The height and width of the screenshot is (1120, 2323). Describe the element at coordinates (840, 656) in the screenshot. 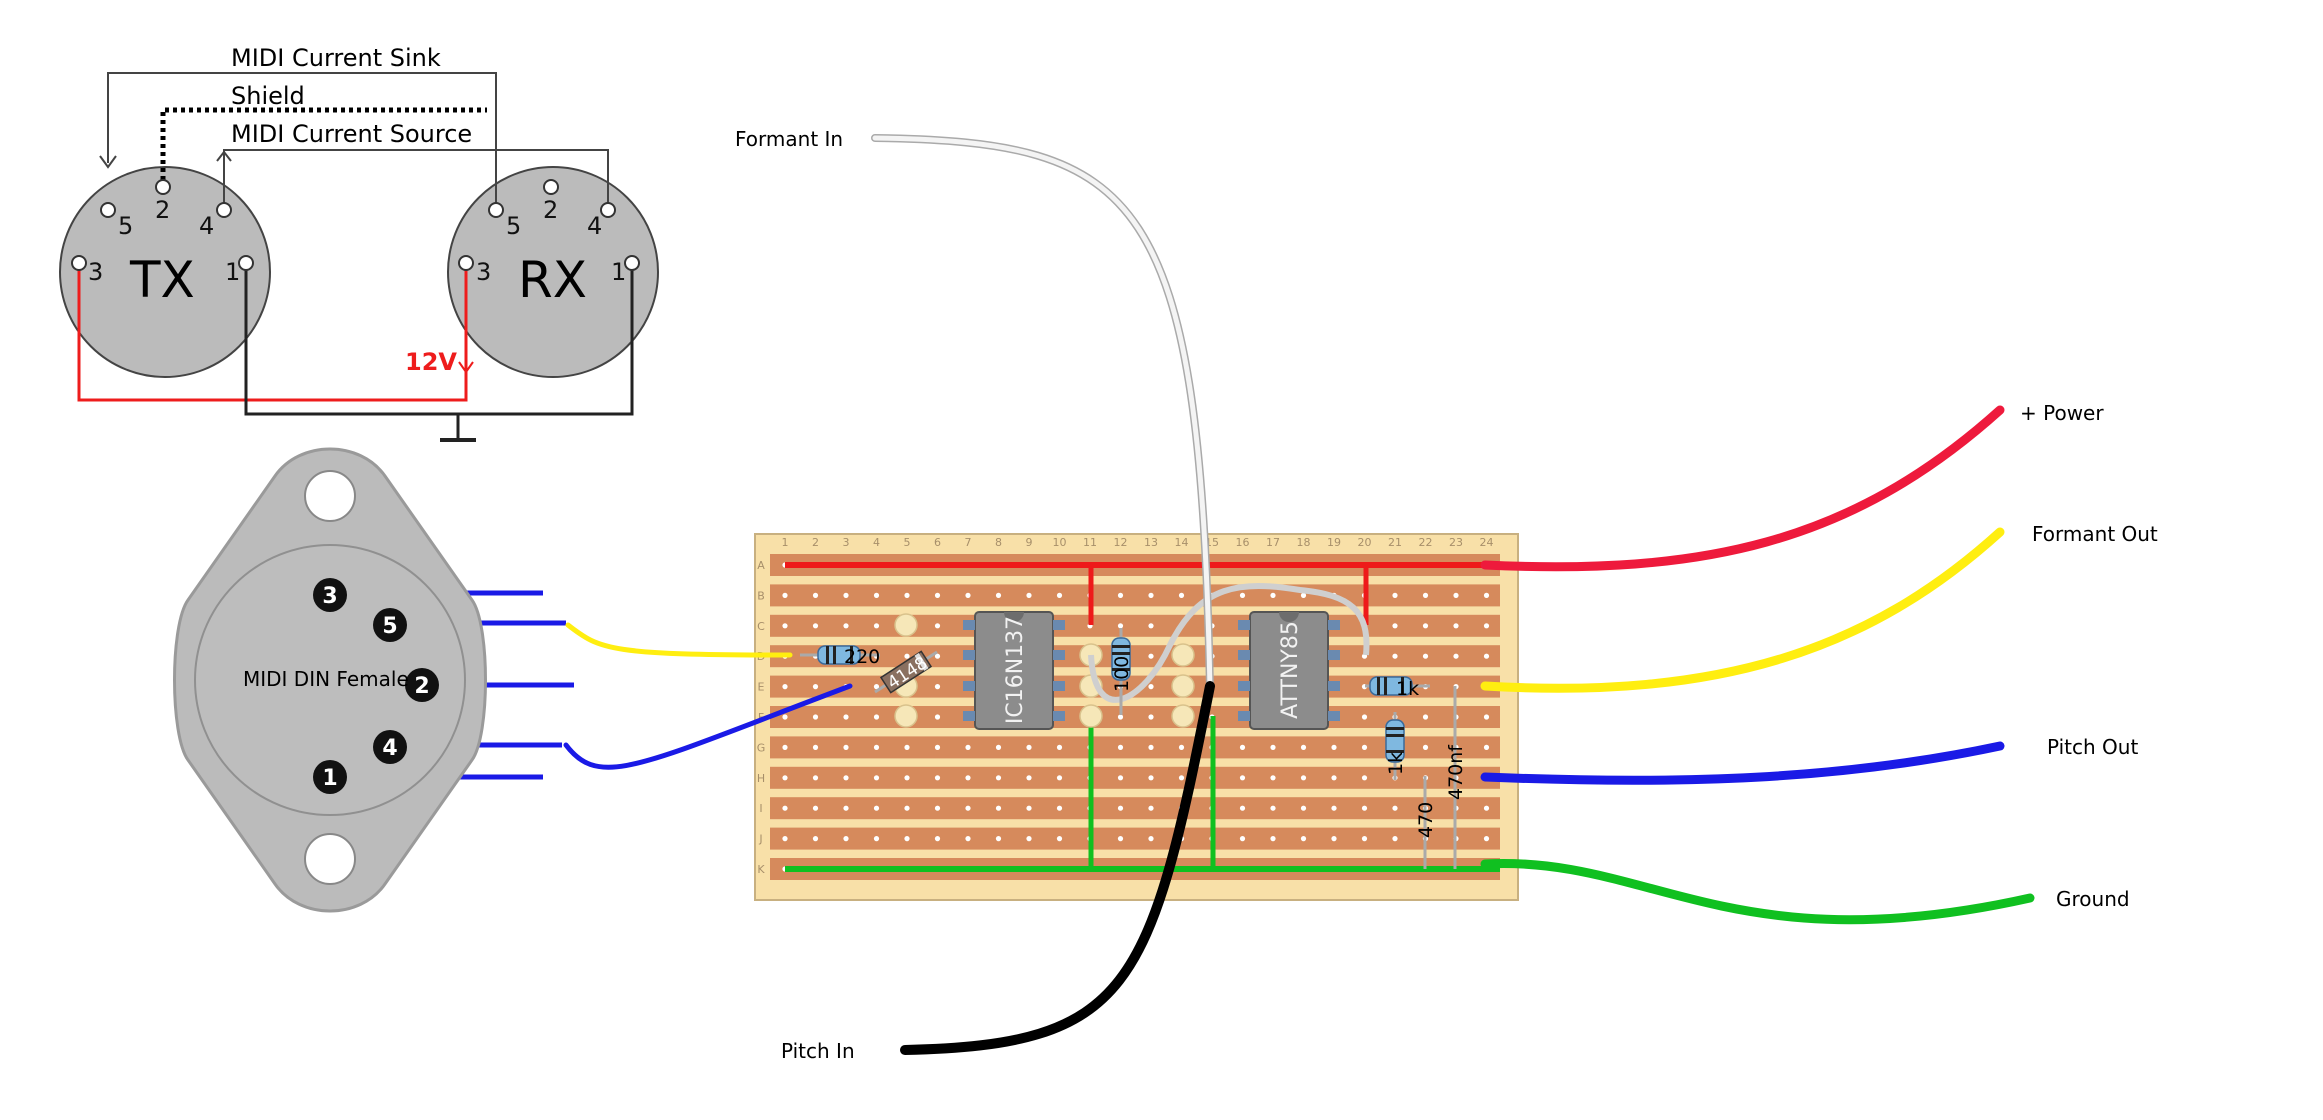

I see `resistor-220: 220` at that location.